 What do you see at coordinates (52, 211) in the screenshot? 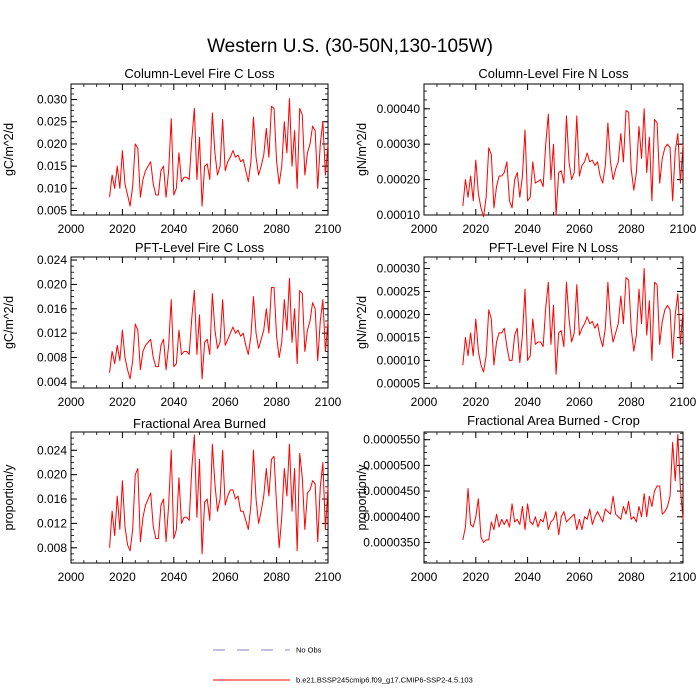
I see `y-tick-label: 0.005` at bounding box center [52, 211].